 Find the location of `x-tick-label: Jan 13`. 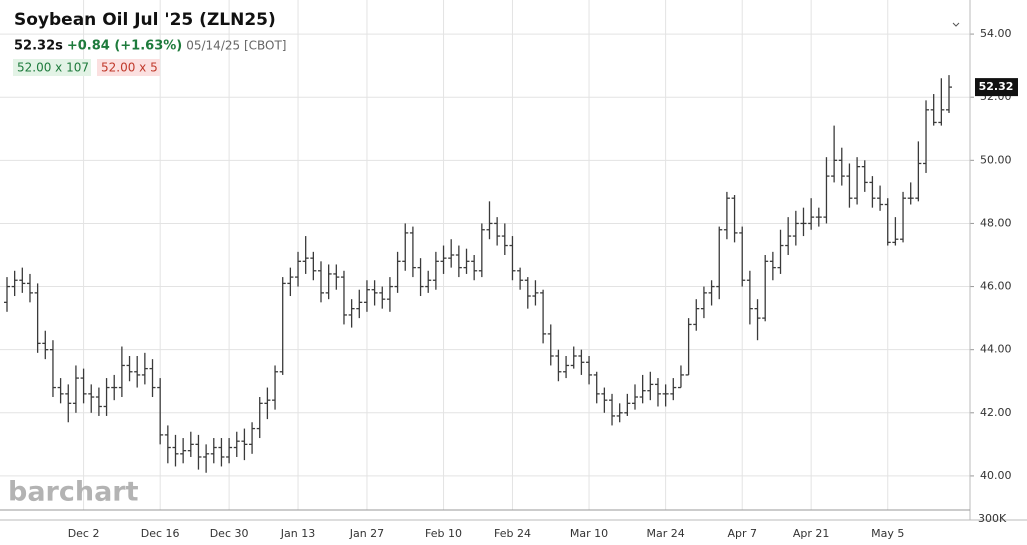

x-tick-label: Jan 13 is located at coordinates (297, 533).